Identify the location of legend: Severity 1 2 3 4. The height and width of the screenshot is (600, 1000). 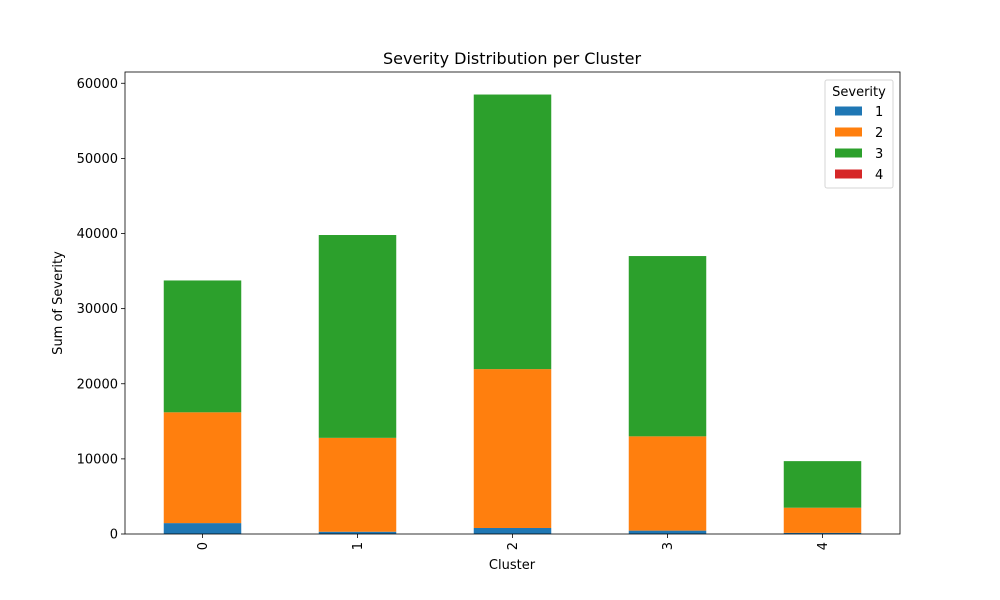
(859, 134).